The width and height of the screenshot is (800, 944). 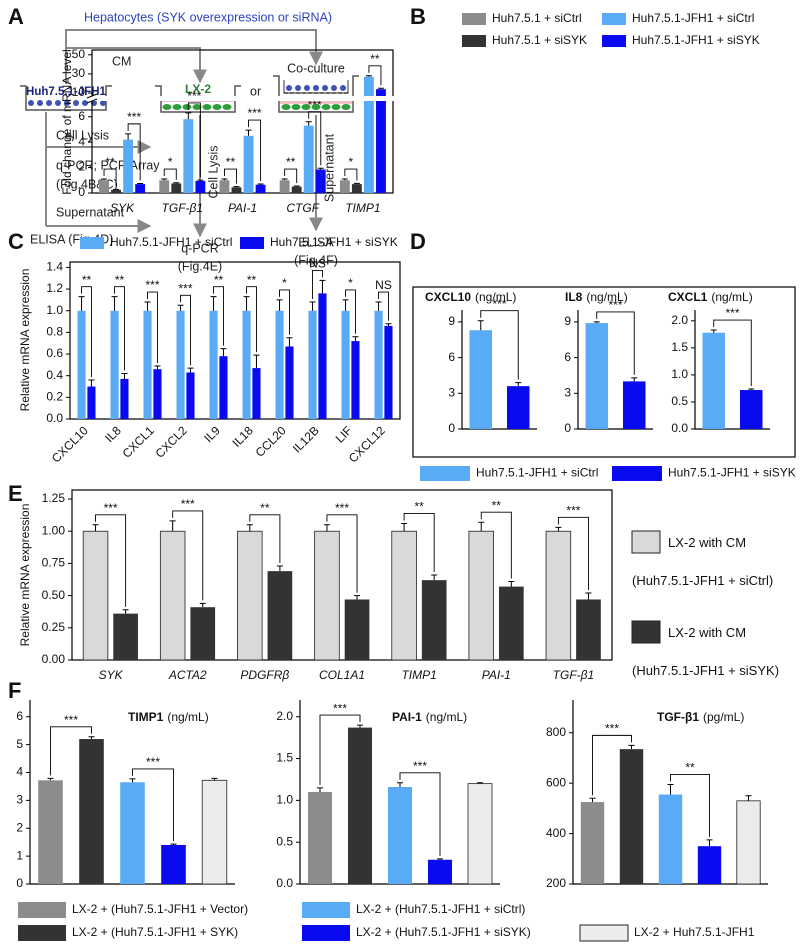 I want to click on legend-label: LX-2 + (Huh7.5.1-JFH1 + SYK), so click(x=155, y=932).